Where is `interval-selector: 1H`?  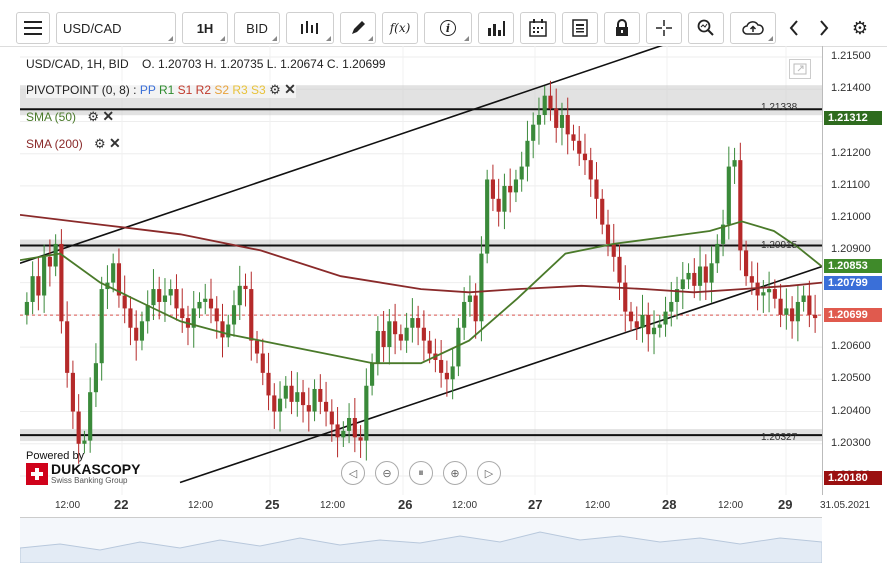 interval-selector: 1H is located at coordinates (205, 28).